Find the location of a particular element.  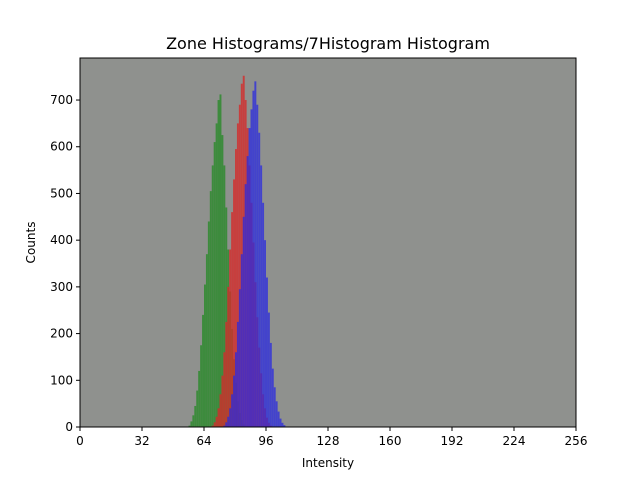

y-tick-label: 600 is located at coordinates (61, 147).